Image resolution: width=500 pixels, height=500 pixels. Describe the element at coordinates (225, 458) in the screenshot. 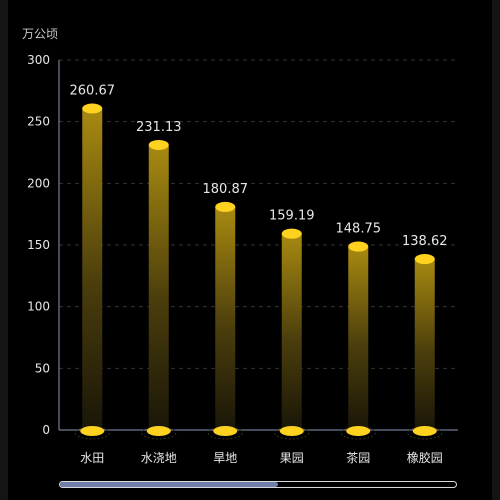

I see `x-tick-label: 旱地` at that location.